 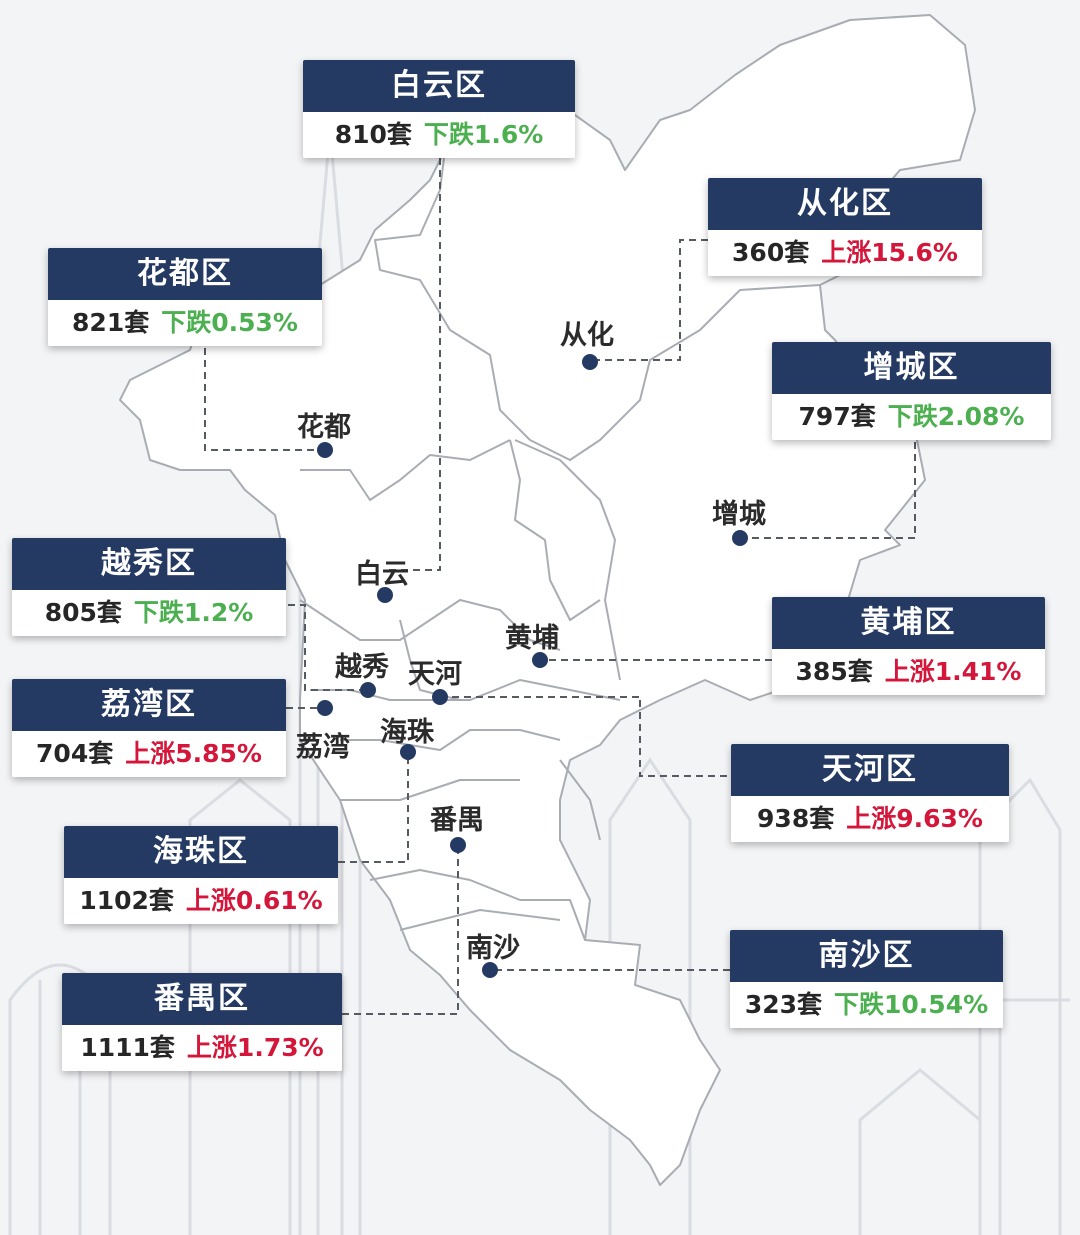 I want to click on card-huangpu: 黄埔区 385套 上涨1.41%, so click(x=908, y=646).